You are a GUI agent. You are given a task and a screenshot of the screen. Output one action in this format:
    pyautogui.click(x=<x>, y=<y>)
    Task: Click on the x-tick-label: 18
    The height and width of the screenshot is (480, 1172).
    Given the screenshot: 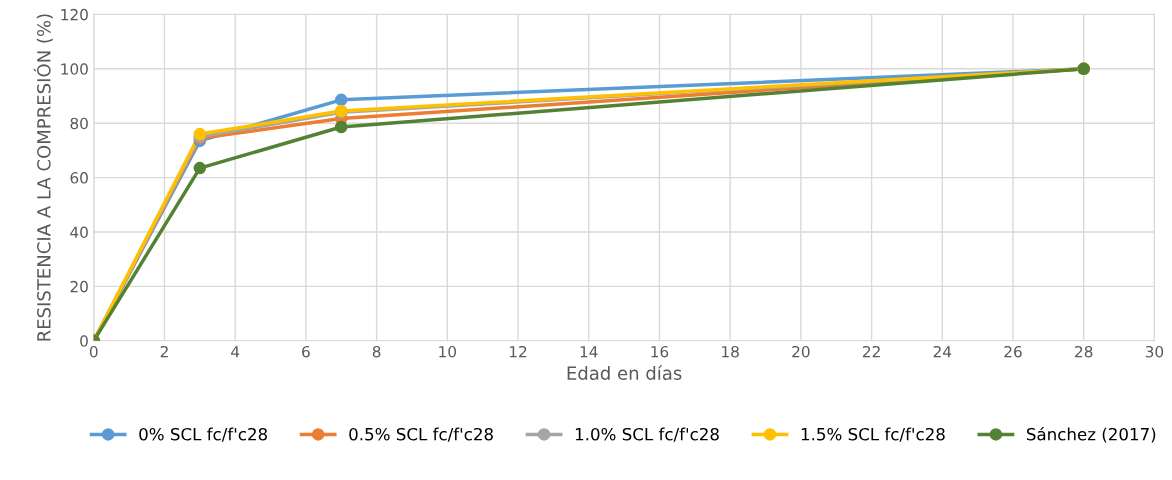 What is the action you would take?
    pyautogui.click(x=730, y=351)
    